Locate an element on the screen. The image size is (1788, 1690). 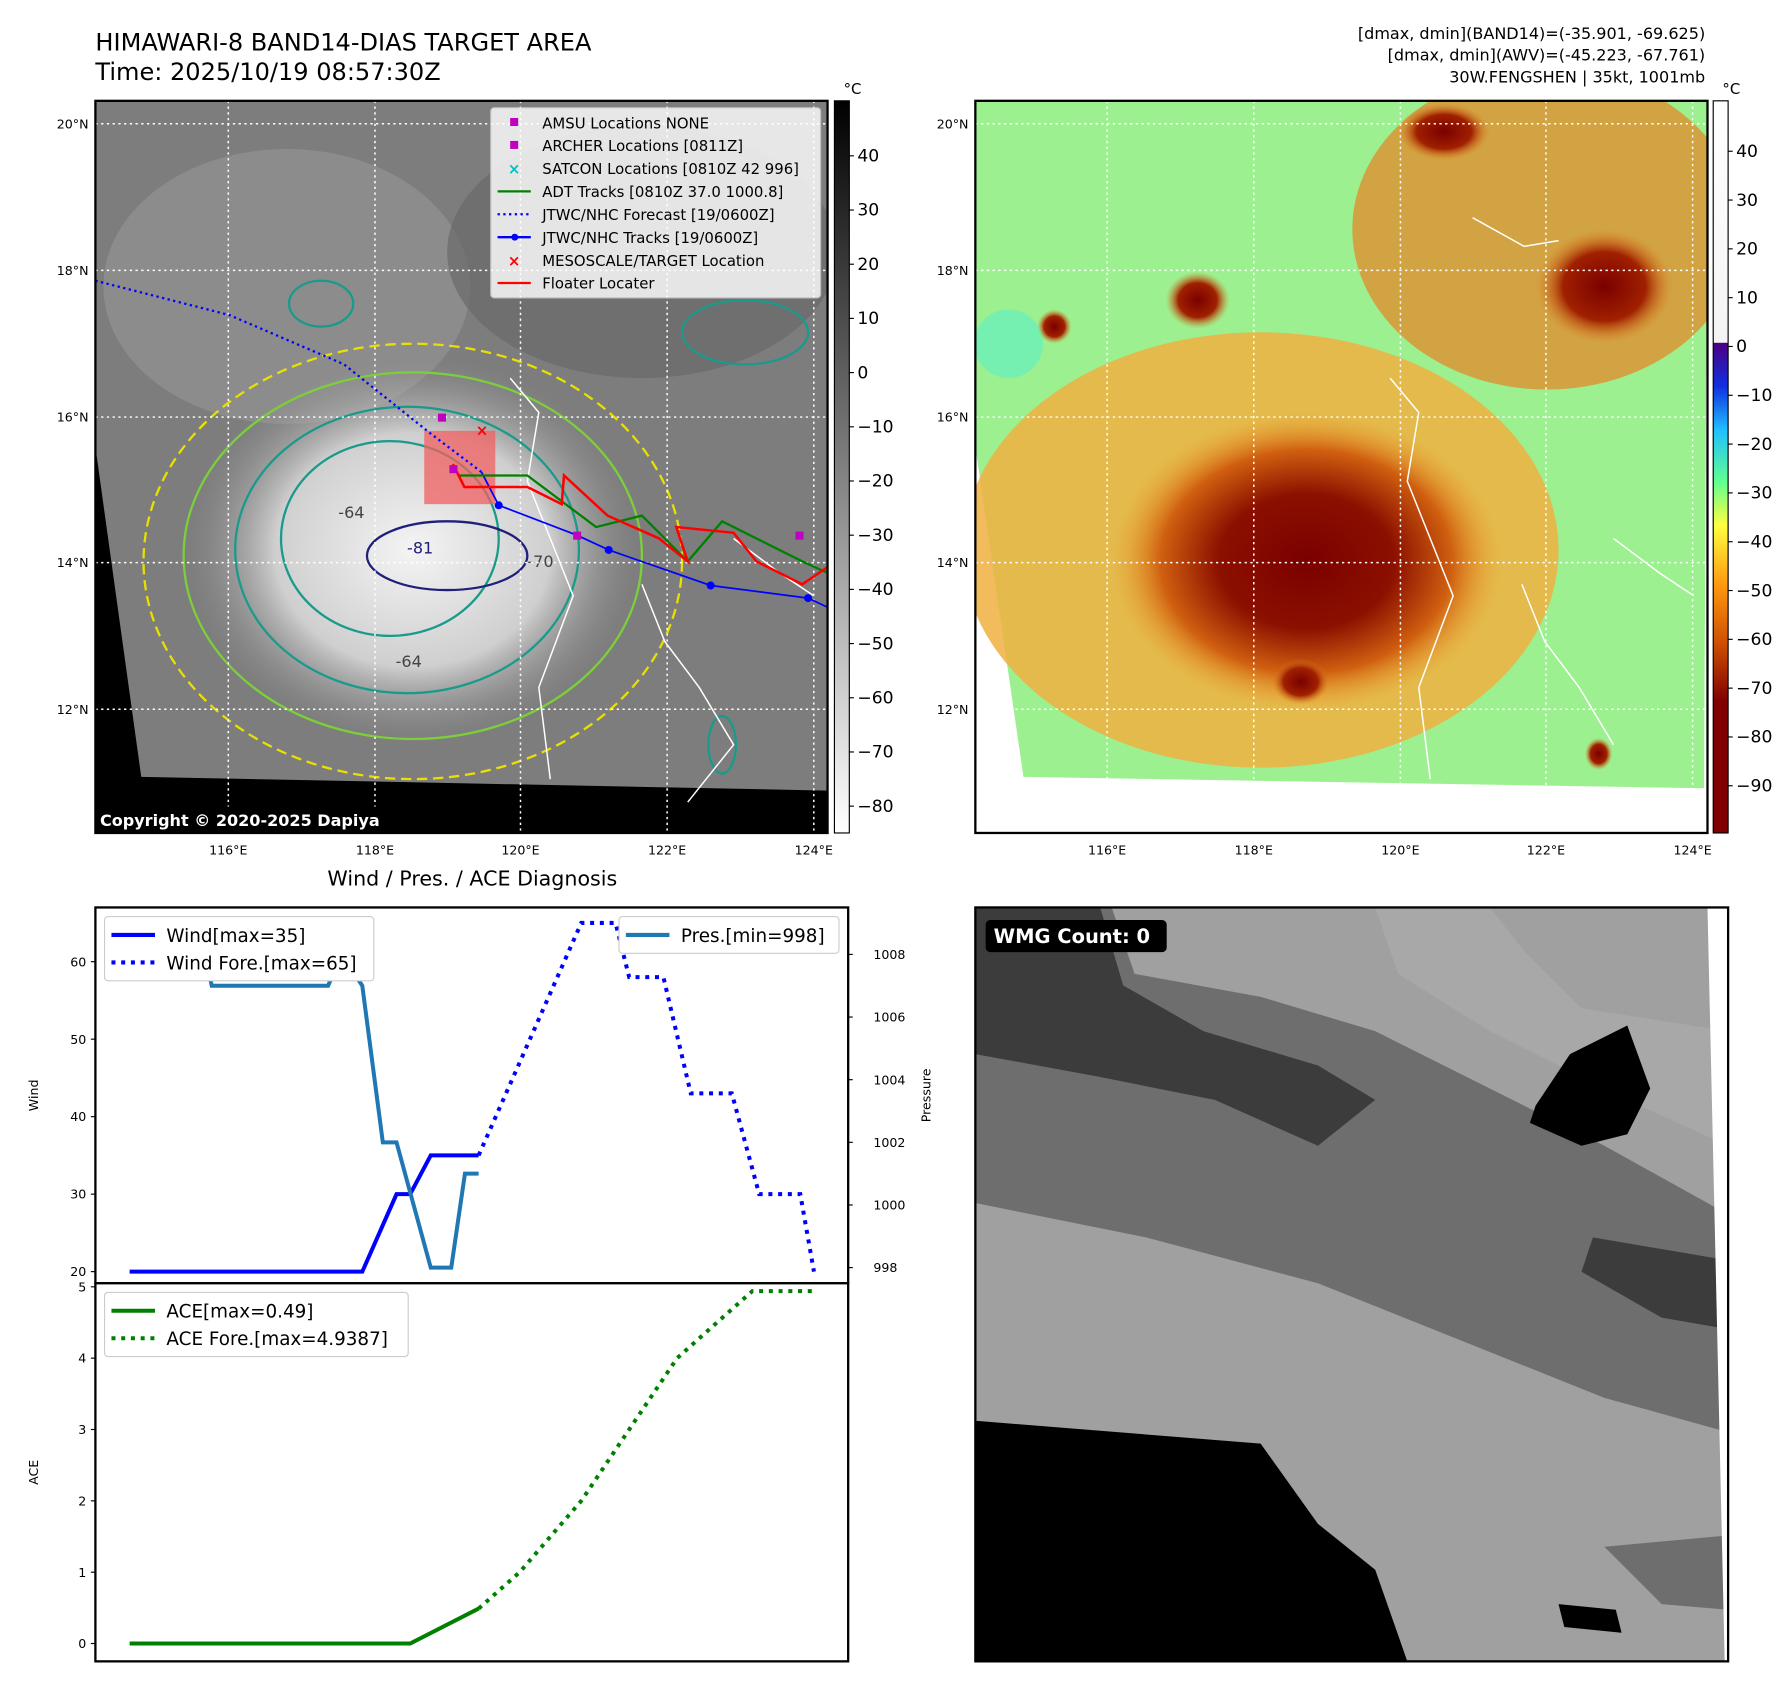
adt-track is located at coordinates (643, 524).